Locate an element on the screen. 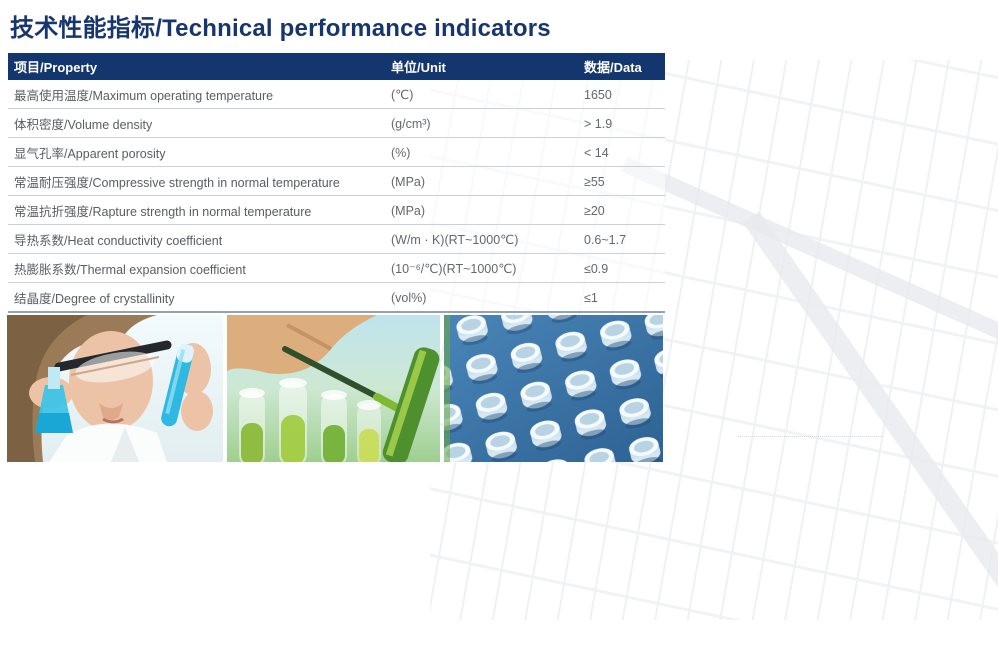 This screenshot has width=998, height=649. data-cell: > 1.9 is located at coordinates (621, 123).